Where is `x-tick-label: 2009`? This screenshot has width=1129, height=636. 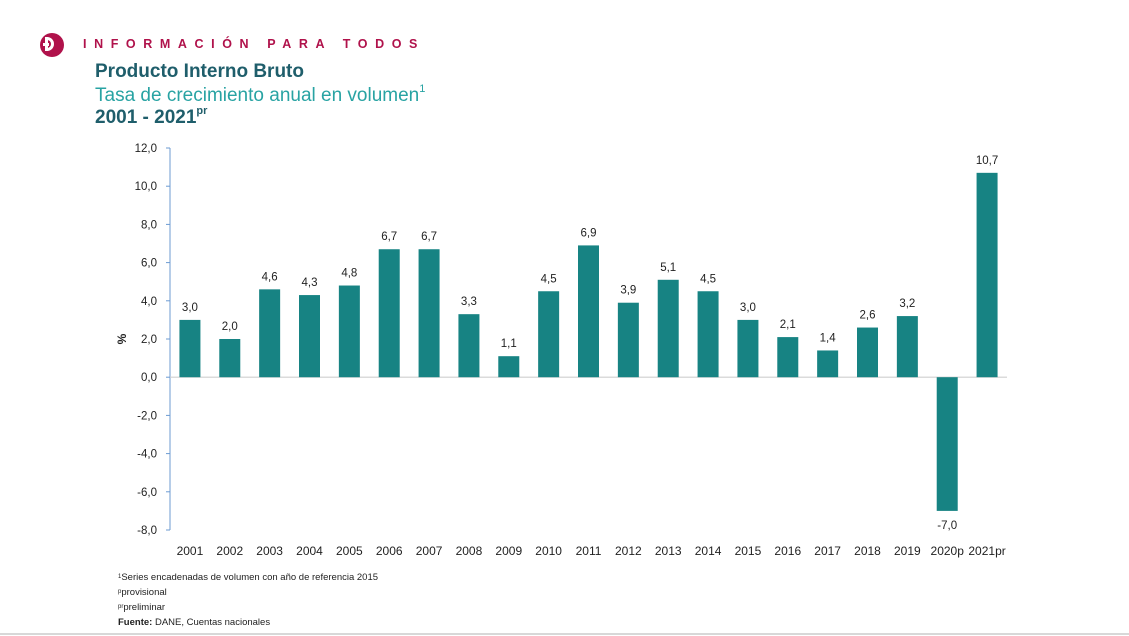
x-tick-label: 2009 is located at coordinates (508, 551).